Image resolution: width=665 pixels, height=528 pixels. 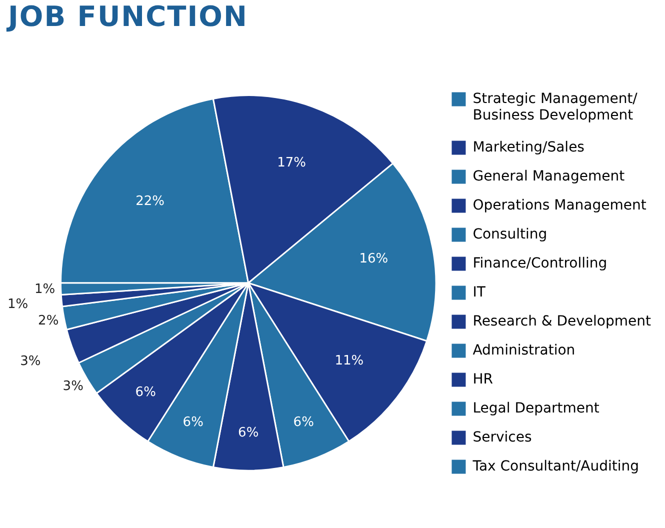 I want to click on legend-label: Research & Development, so click(x=562, y=321).